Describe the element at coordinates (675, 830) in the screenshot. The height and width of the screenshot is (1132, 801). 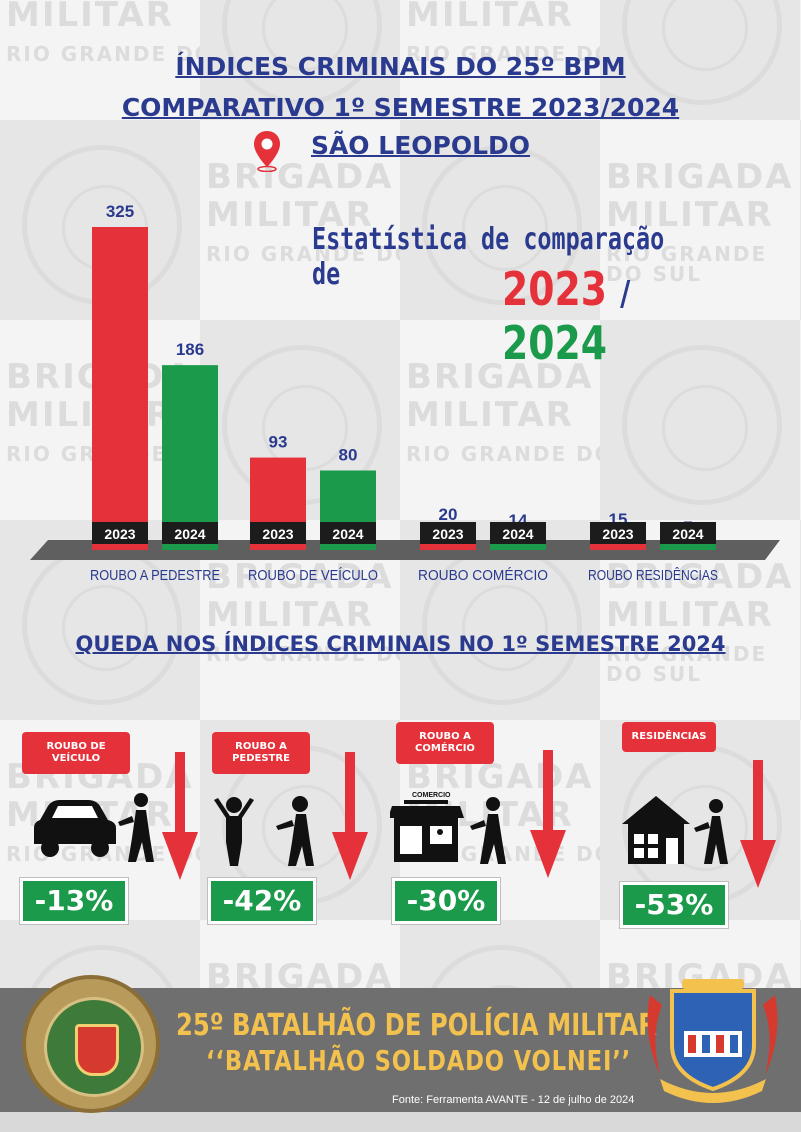
I see `house-robbery-icon` at that location.